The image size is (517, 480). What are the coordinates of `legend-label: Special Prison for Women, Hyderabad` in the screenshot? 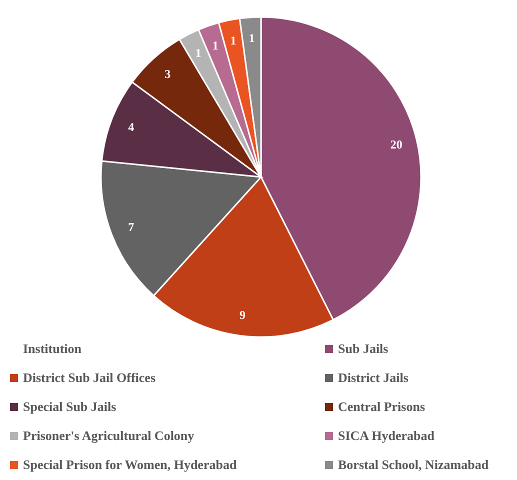 It's located at (130, 465).